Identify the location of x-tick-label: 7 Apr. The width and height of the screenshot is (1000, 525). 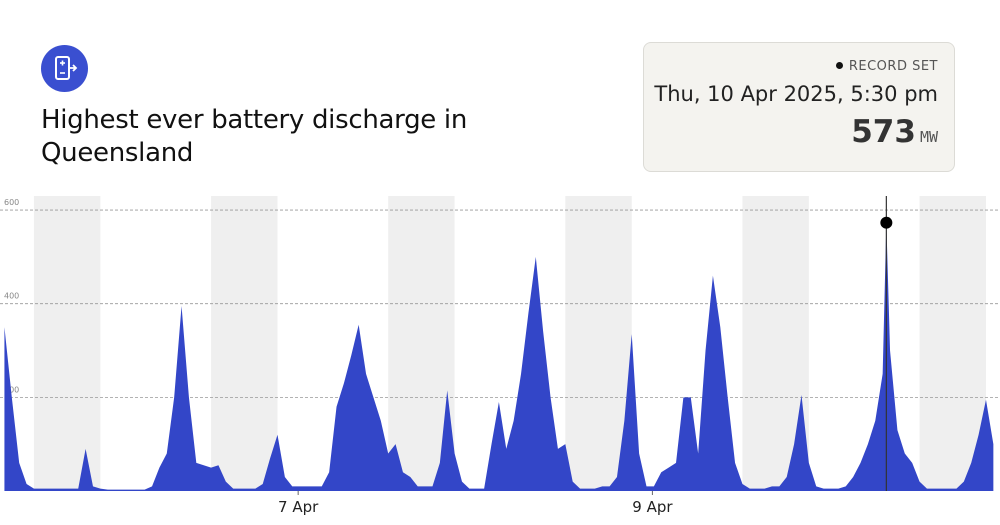
(298, 507).